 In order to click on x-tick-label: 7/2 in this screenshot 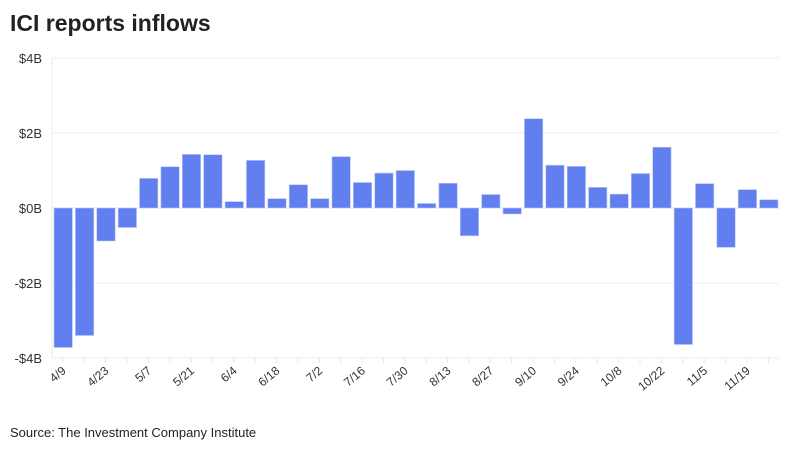, I will do `click(314, 374)`.